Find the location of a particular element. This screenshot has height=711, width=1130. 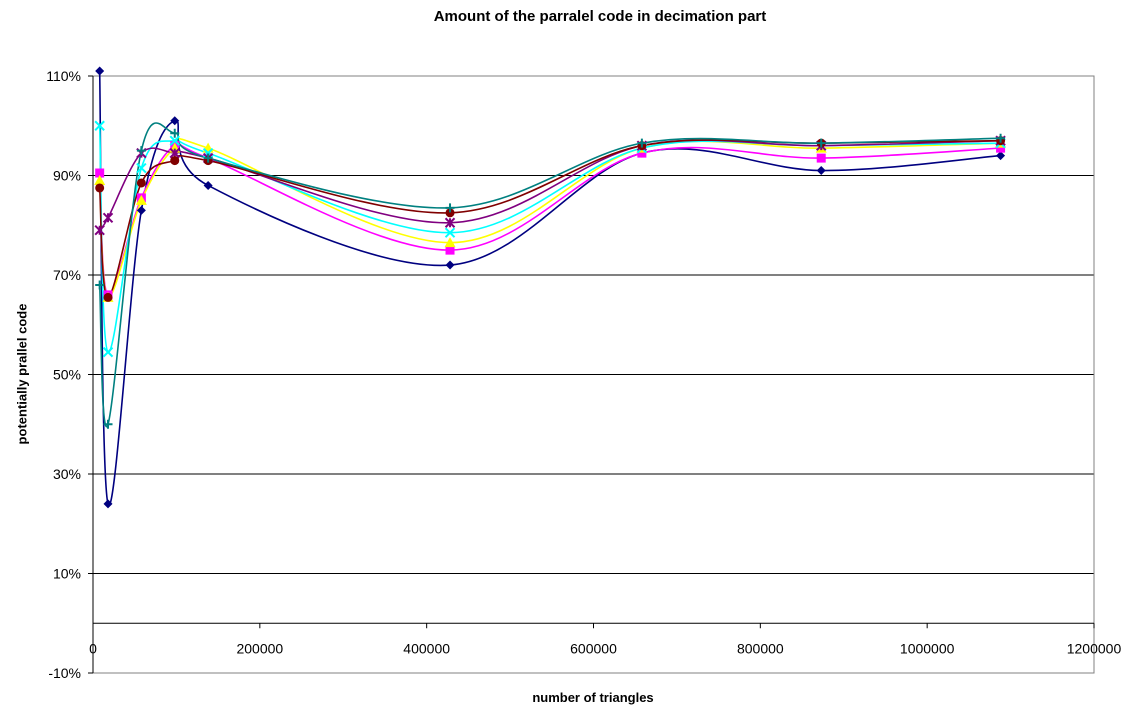

y-tick-label: 110% is located at coordinates (63, 76).